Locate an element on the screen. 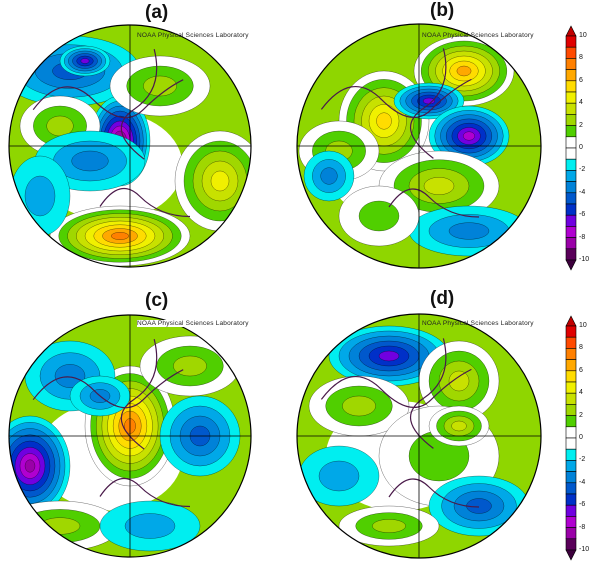 Image resolution: width=602 pixels, height=569 pixels. watermark-c: NOAA Physical Sciences Laboratory is located at coordinates (193, 323).